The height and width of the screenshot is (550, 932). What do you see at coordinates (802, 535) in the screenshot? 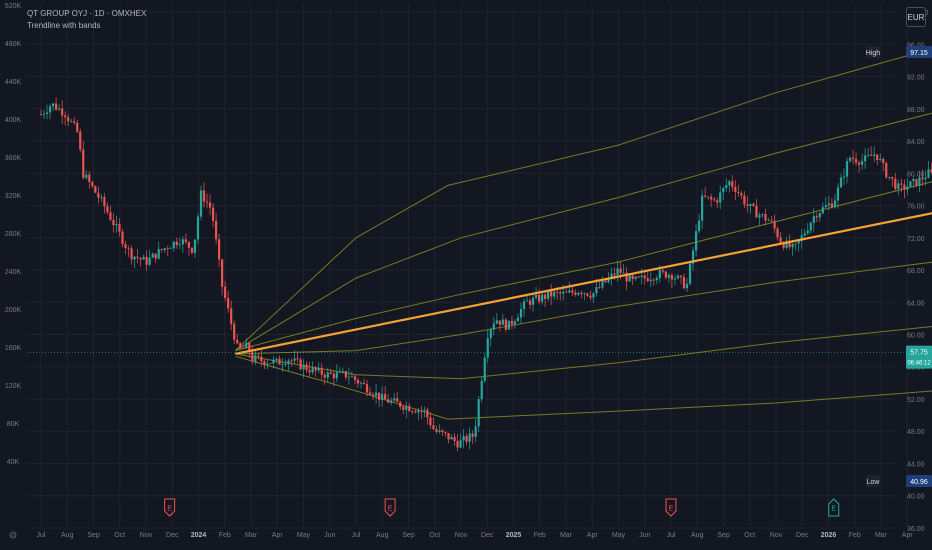
I see `x-tick: Dec` at bounding box center [802, 535].